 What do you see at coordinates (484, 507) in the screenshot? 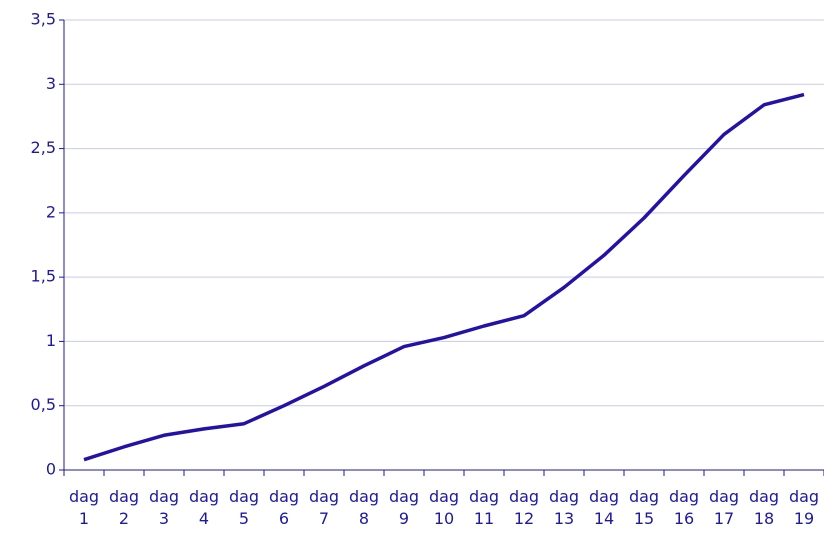
I see `x-tick-label: dag 11` at bounding box center [484, 507].